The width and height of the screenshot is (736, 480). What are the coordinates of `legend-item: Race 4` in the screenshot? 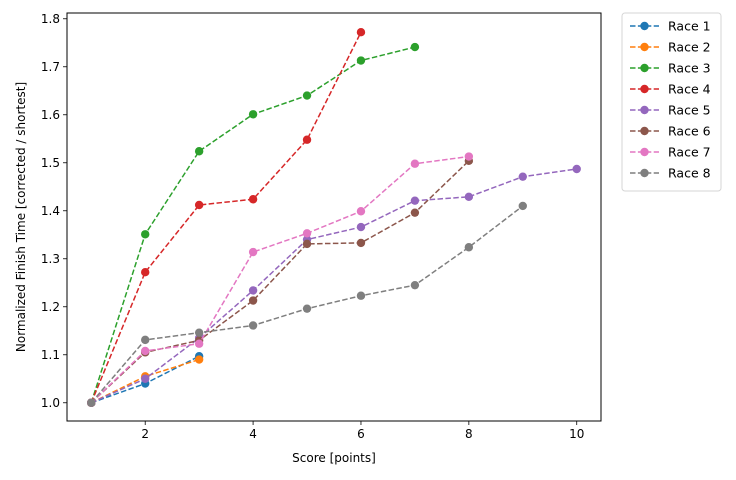 It's located at (670, 89).